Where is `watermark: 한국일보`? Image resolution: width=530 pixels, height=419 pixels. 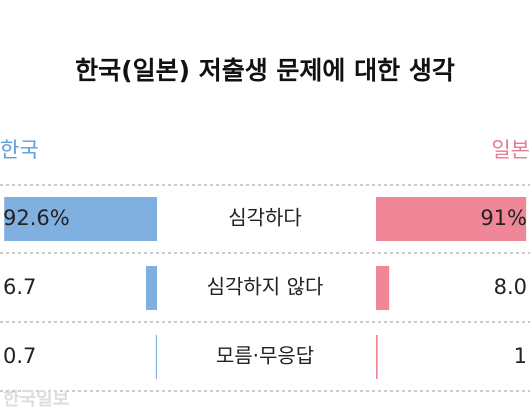
watermark: 한국일보 is located at coordinates (36, 399).